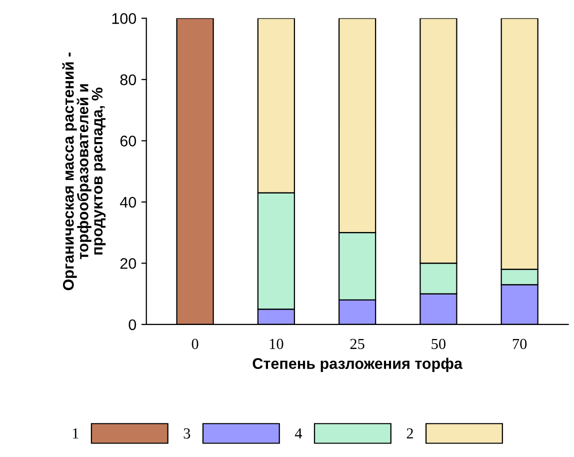  What do you see at coordinates (439, 344) in the screenshot?
I see `x-tick-label: 50` at bounding box center [439, 344].